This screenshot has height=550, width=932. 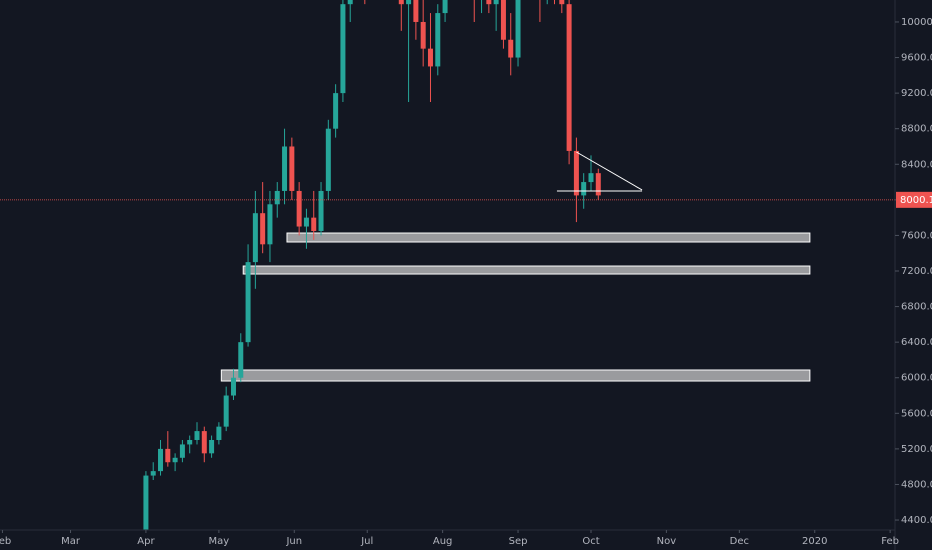 I want to click on x-tick-label: Jun, so click(x=293, y=541).